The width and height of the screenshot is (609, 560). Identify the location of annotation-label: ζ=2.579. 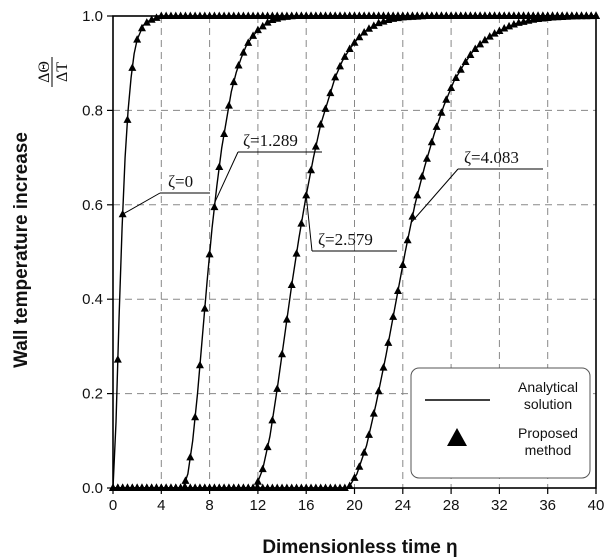
(345, 239).